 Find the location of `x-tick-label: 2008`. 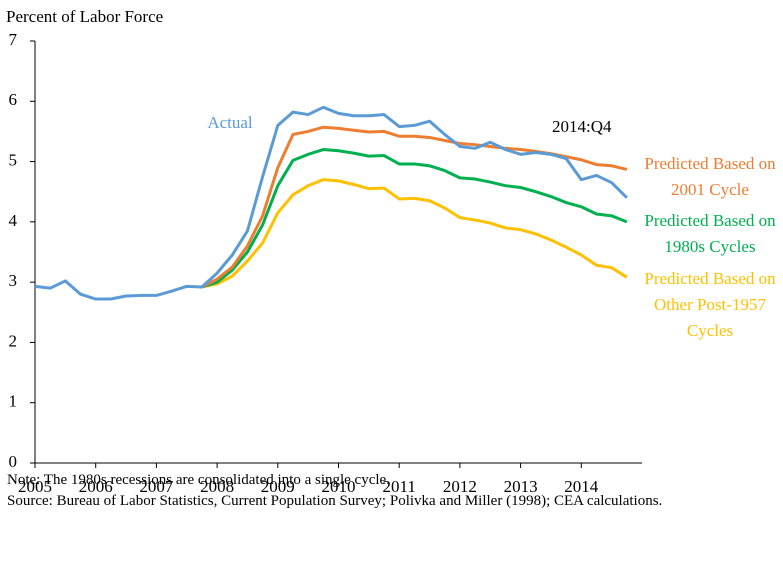

x-tick-label: 2008 is located at coordinates (217, 486).